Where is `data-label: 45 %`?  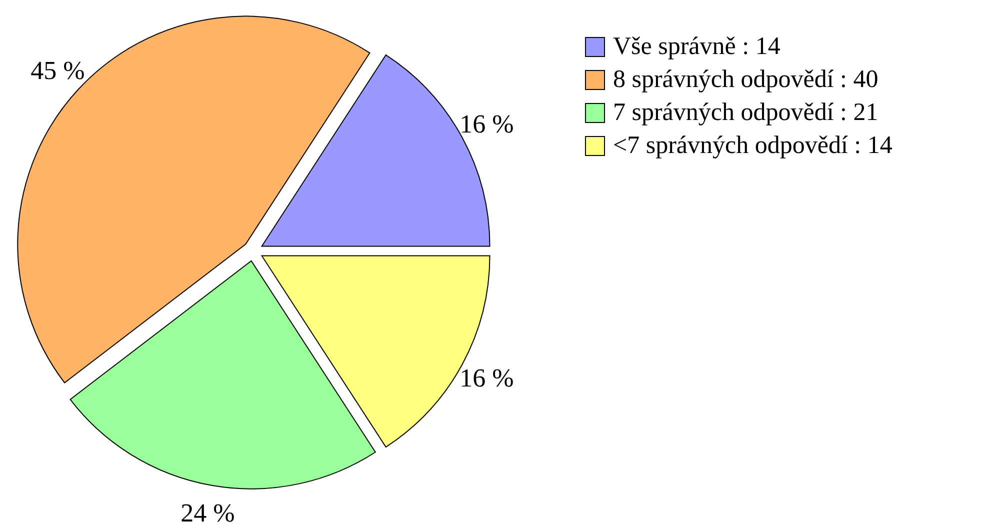
data-label: 45 % is located at coordinates (57, 70).